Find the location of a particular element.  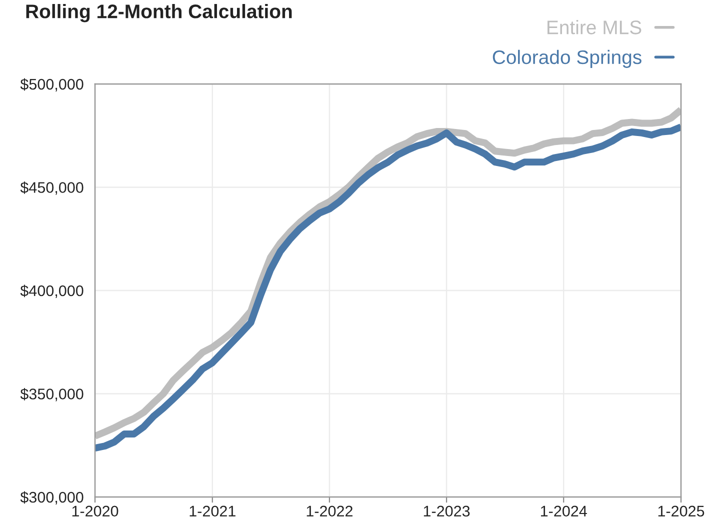

legend-label: Colorado Springs is located at coordinates (567, 59).